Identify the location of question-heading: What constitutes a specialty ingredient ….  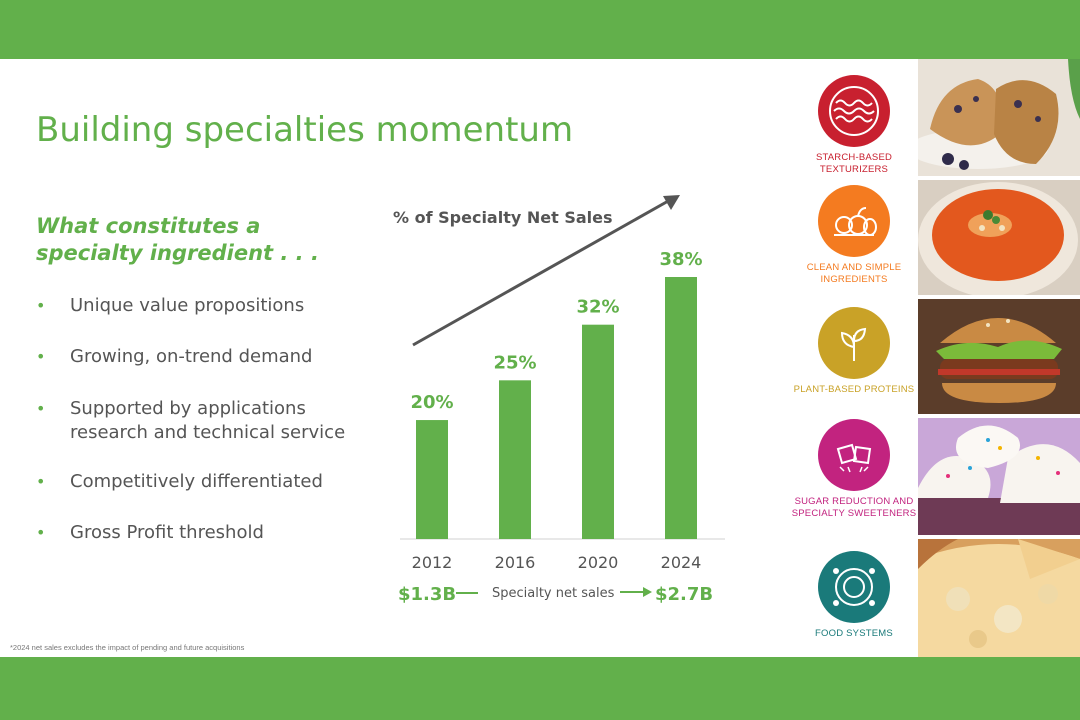
(177, 239).